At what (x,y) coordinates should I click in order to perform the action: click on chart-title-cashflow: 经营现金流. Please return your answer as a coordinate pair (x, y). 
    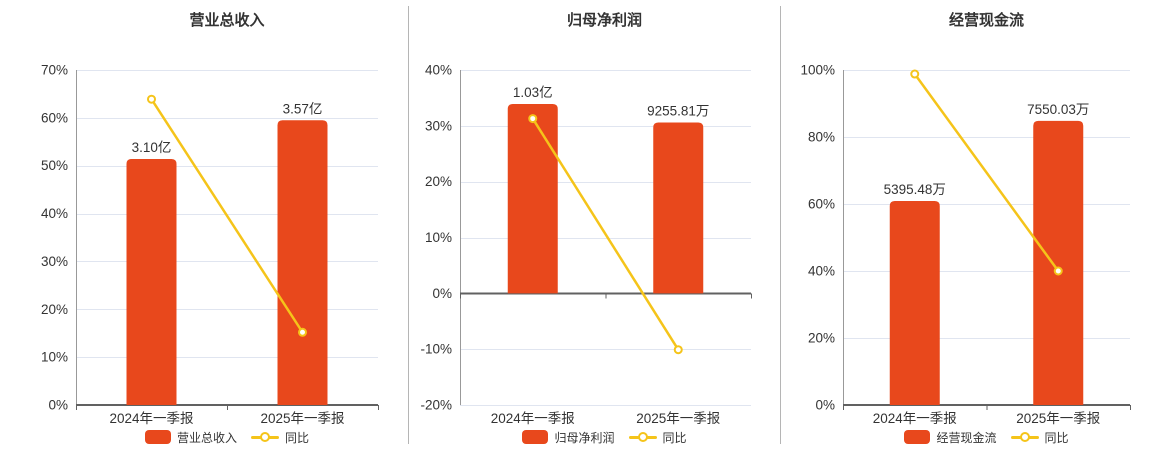
    Looking at the image, I should click on (986, 20).